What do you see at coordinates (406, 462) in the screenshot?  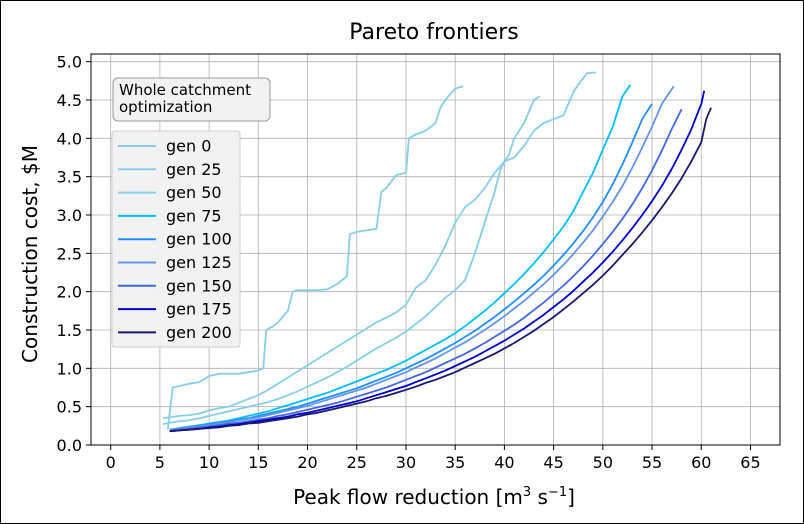 I see `x-tick-label: 30` at bounding box center [406, 462].